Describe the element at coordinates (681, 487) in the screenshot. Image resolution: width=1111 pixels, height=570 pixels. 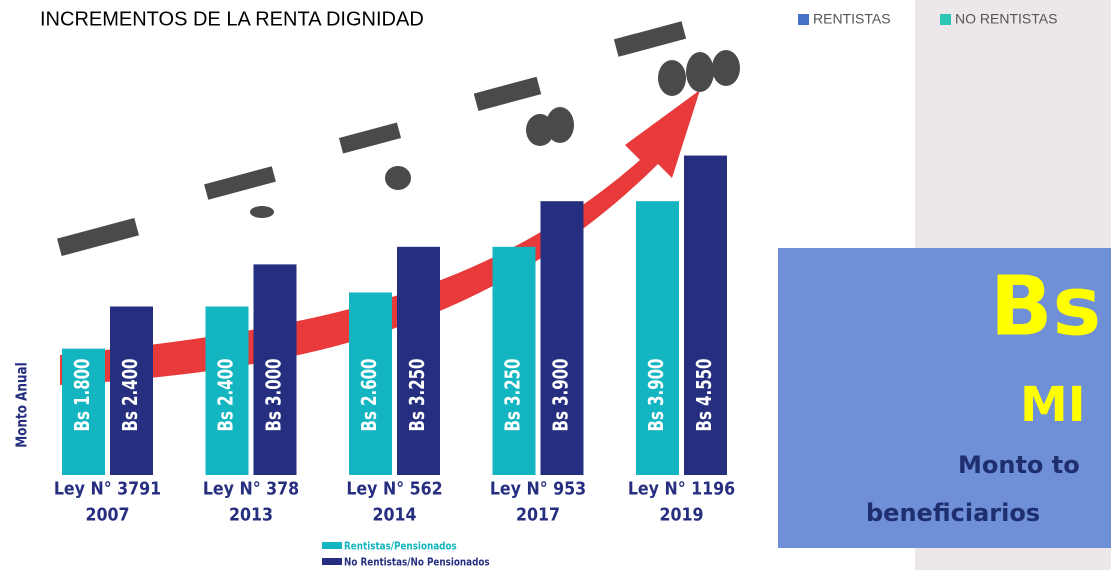
I see `x-tick-label: Ley N° 1196` at that location.